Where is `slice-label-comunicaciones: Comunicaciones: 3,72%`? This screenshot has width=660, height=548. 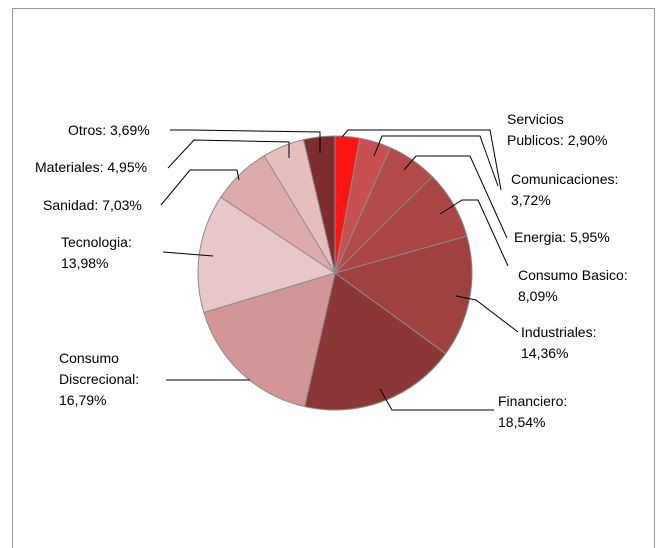 slice-label-comunicaciones: Comunicaciones: 3,72% is located at coordinates (564, 189).